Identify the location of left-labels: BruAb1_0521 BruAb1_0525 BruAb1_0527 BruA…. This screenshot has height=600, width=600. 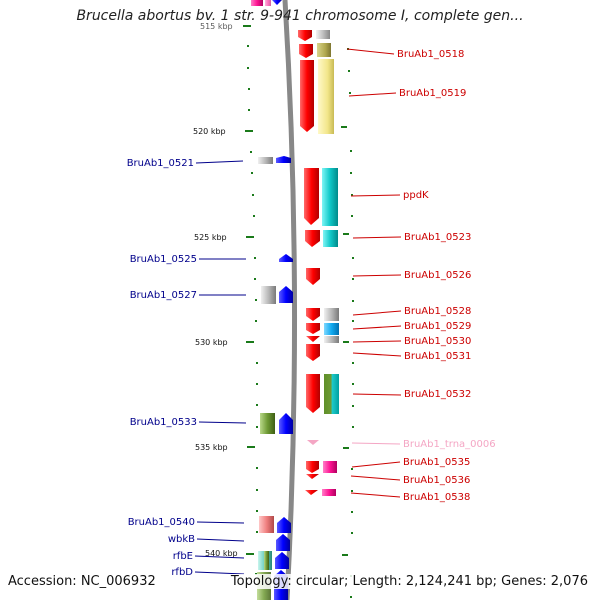
(162, 368).